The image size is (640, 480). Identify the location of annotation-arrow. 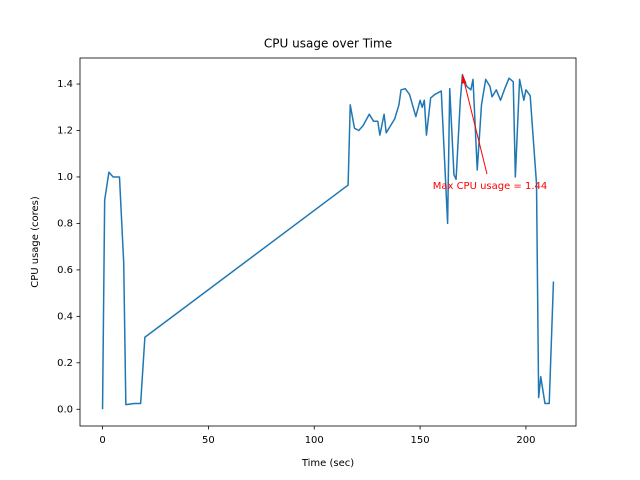
(474, 124).